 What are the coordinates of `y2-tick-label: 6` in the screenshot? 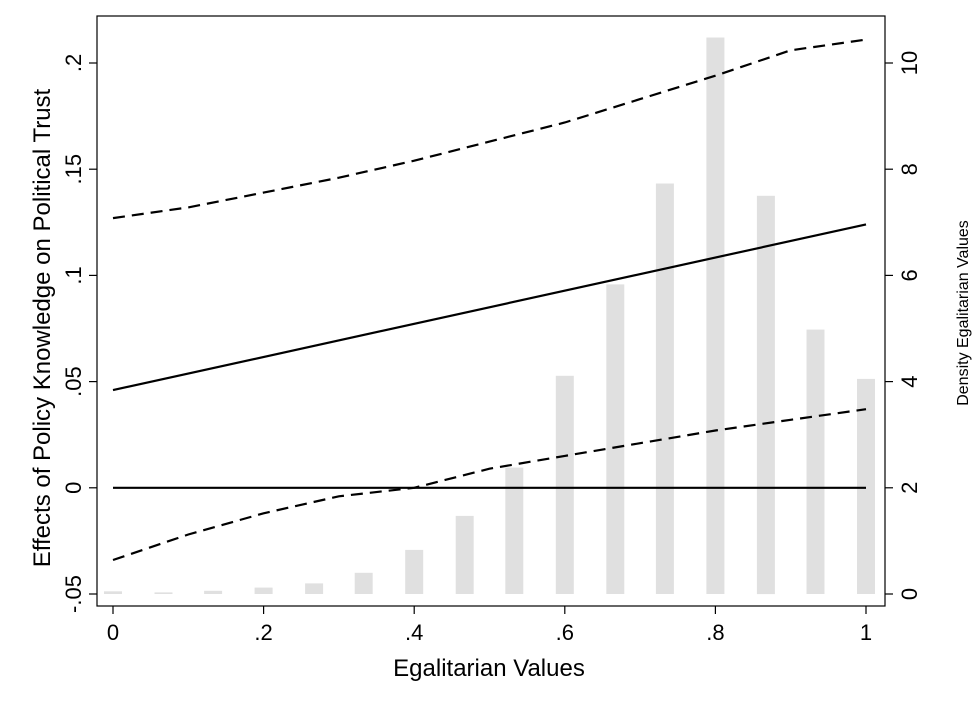 It's located at (909, 275).